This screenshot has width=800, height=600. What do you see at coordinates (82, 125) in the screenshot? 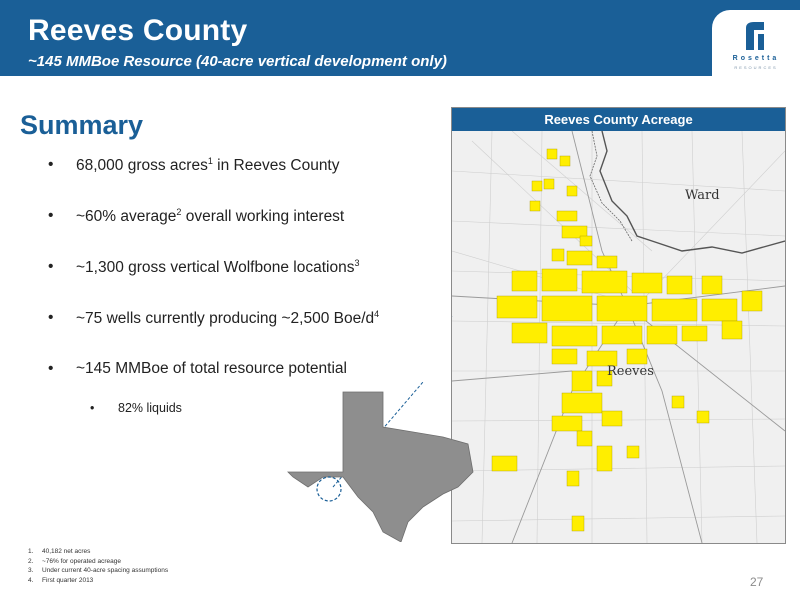
I see `summary-heading: Summary` at bounding box center [82, 125].